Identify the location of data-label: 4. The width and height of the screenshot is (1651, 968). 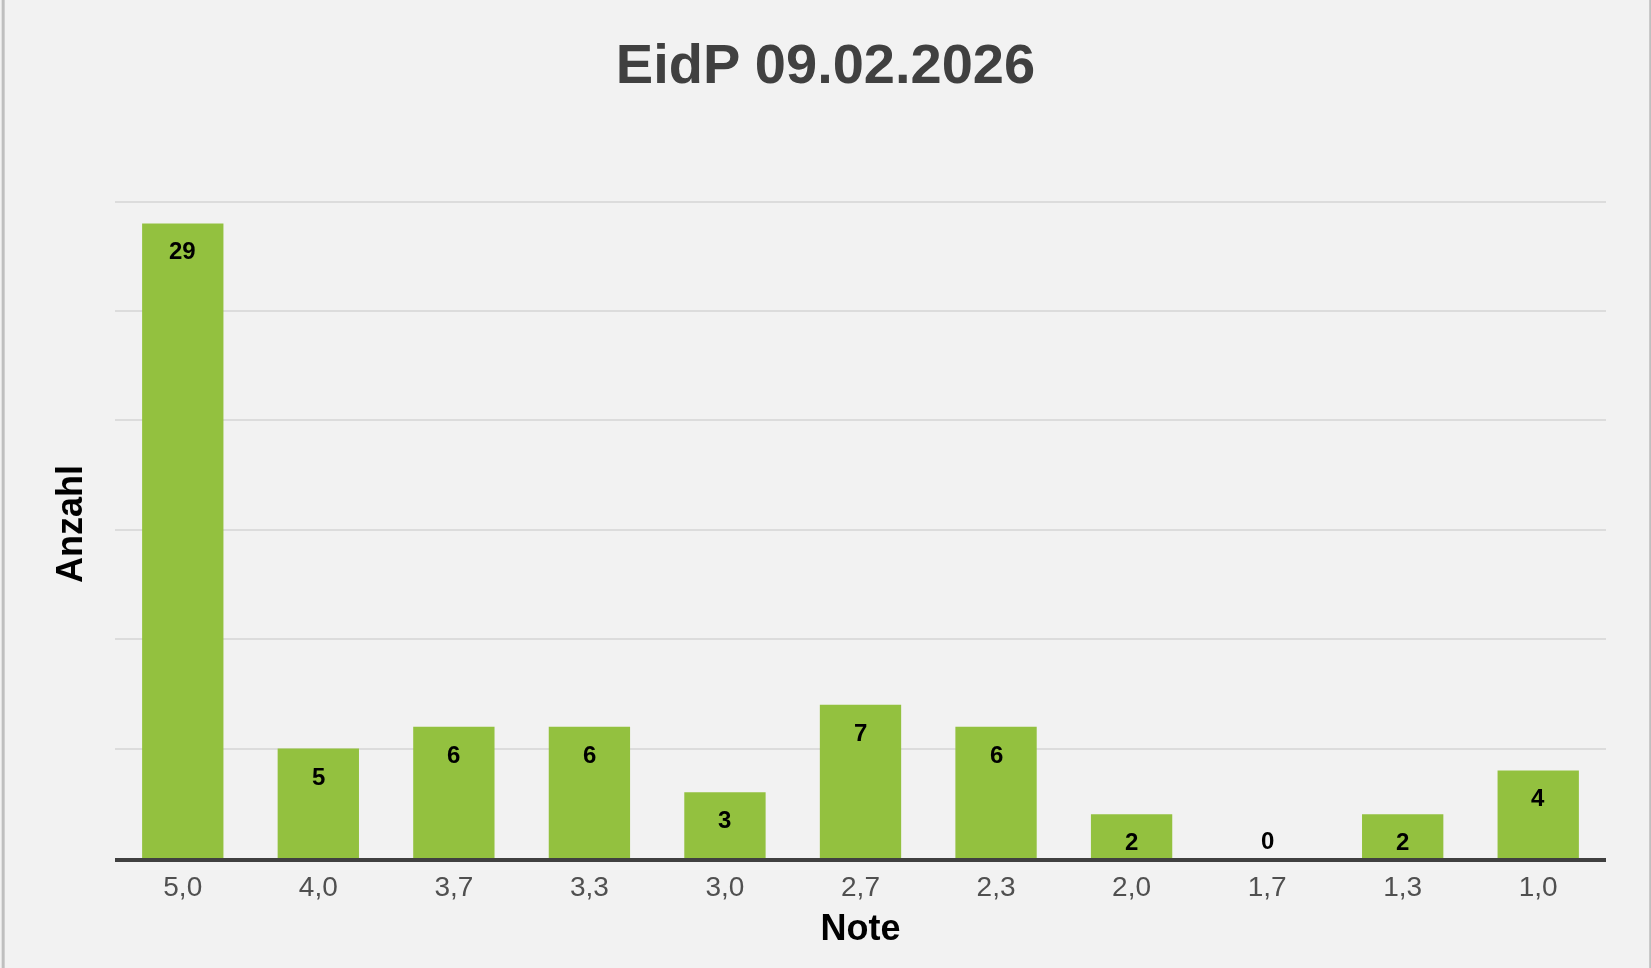
(1538, 797).